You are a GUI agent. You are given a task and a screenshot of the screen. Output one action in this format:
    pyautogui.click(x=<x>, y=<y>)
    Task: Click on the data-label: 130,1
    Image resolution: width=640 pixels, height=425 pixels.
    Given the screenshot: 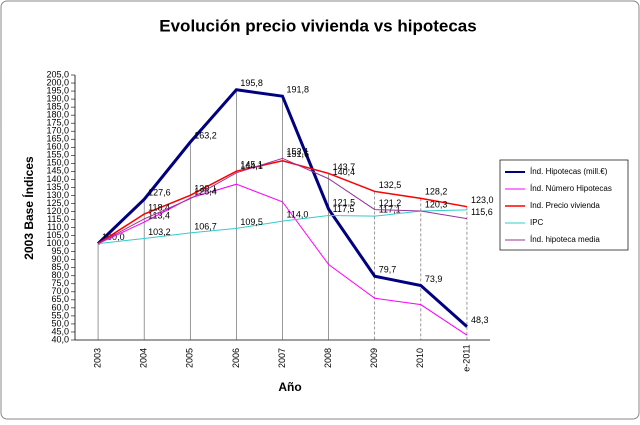 What is the action you would take?
    pyautogui.click(x=205, y=189)
    